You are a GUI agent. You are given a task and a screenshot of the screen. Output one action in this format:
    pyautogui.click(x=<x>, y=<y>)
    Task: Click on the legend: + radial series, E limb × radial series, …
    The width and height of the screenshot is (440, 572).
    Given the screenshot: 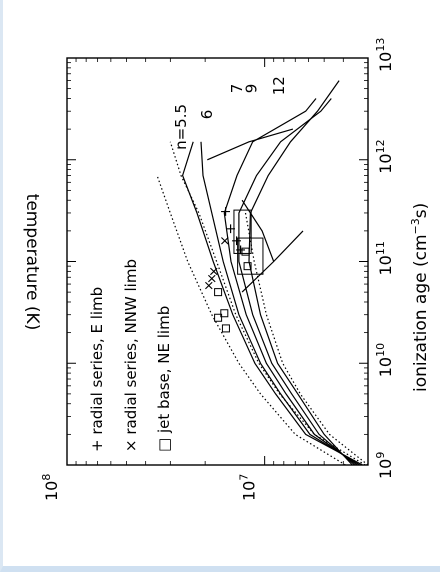 What is the action you would take?
    pyautogui.click(x=130, y=355)
    